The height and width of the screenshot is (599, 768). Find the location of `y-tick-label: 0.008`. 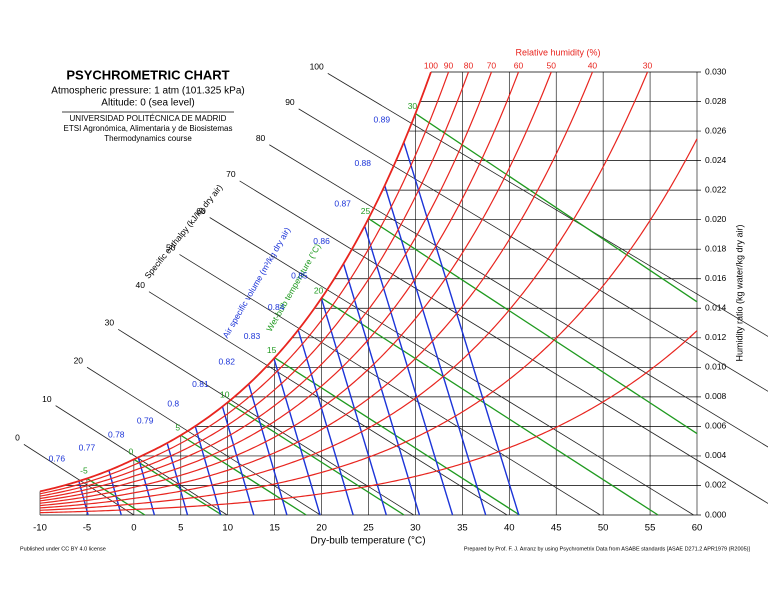

y-tick-label: 0.008 is located at coordinates (716, 396).